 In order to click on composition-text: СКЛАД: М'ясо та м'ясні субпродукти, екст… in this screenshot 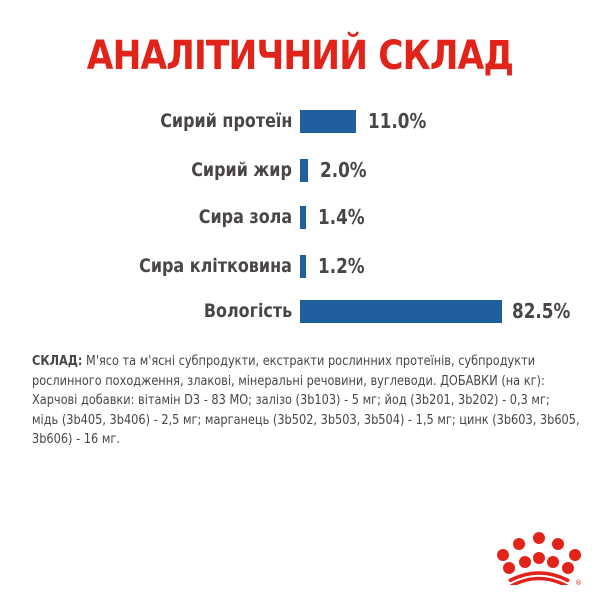, I will do `click(306, 401)`.